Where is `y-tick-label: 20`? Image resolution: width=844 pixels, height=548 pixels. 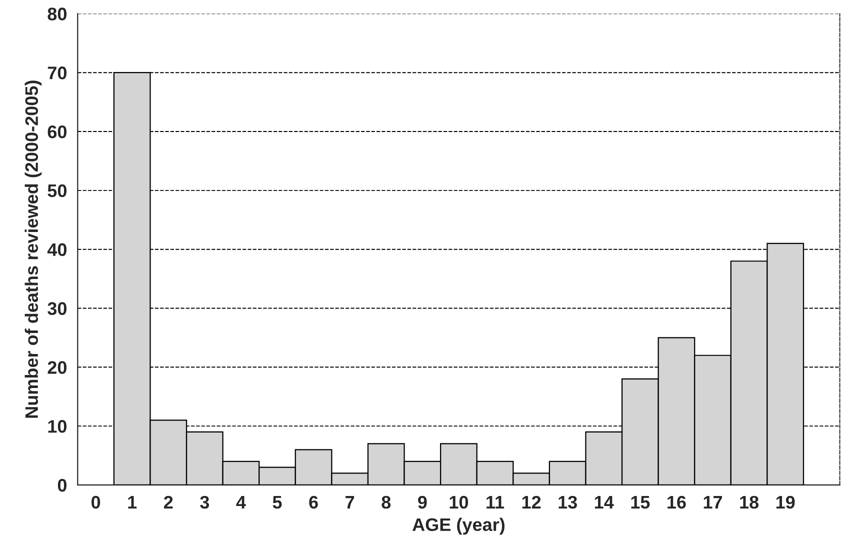
y-tick-label: 20 is located at coordinates (57, 367).